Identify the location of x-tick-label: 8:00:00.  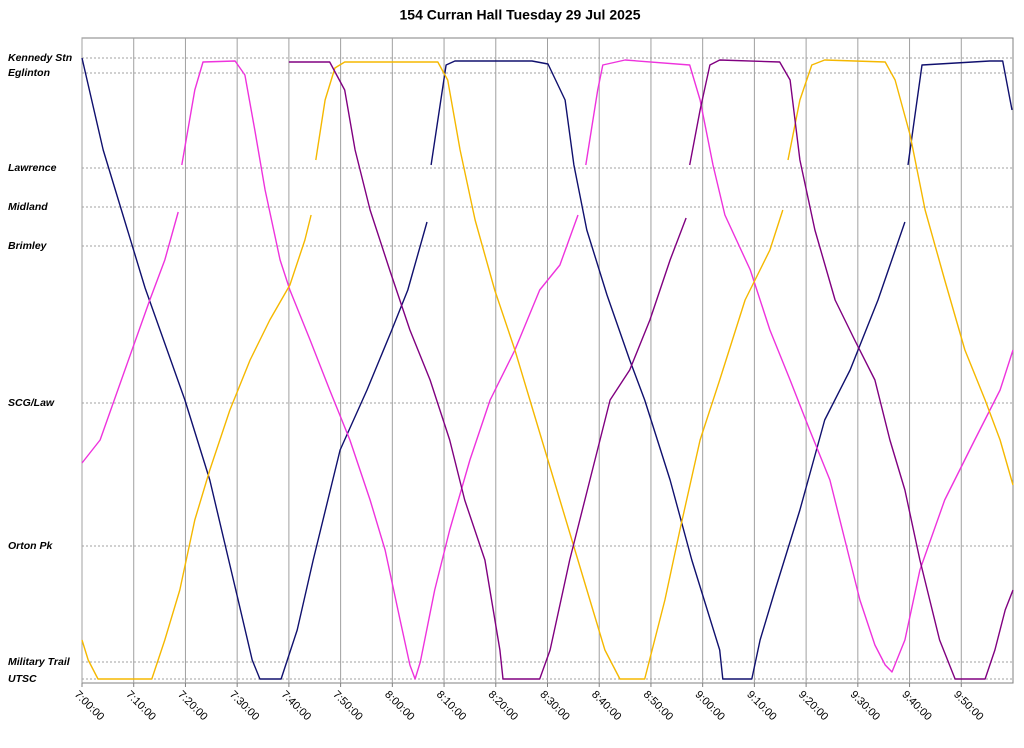
(399, 706).